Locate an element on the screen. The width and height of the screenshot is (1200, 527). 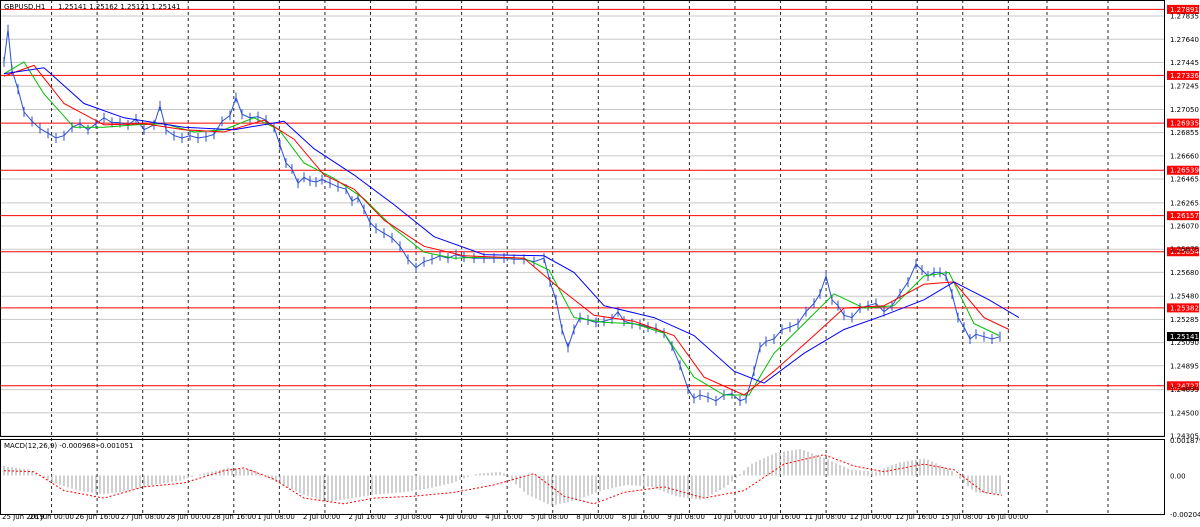
price-tick-label: 1.26465 is located at coordinates (1184, 180).